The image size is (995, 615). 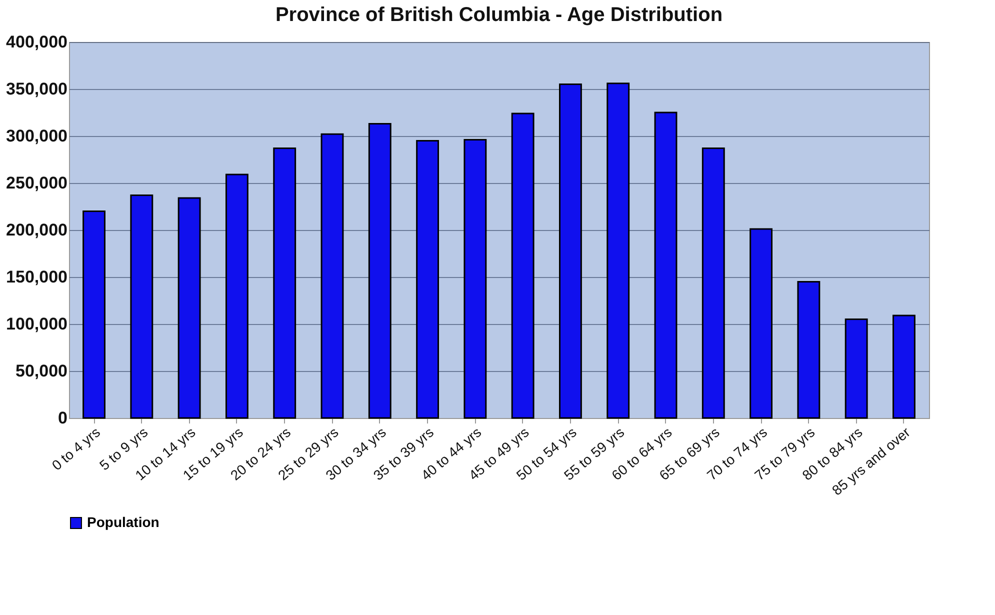 I want to click on legend-label: Population, so click(x=123, y=522).